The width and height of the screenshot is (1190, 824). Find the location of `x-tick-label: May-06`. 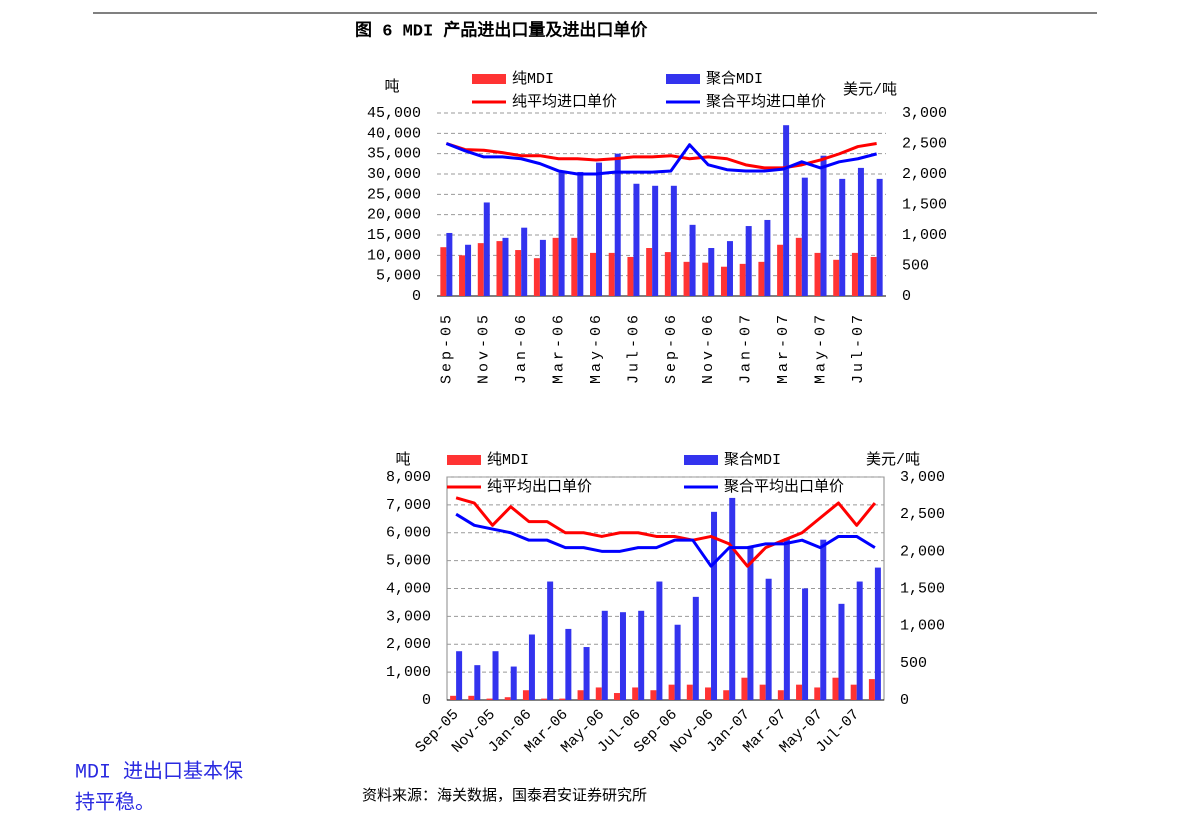

x-tick-label: May-06 is located at coordinates (596, 348).